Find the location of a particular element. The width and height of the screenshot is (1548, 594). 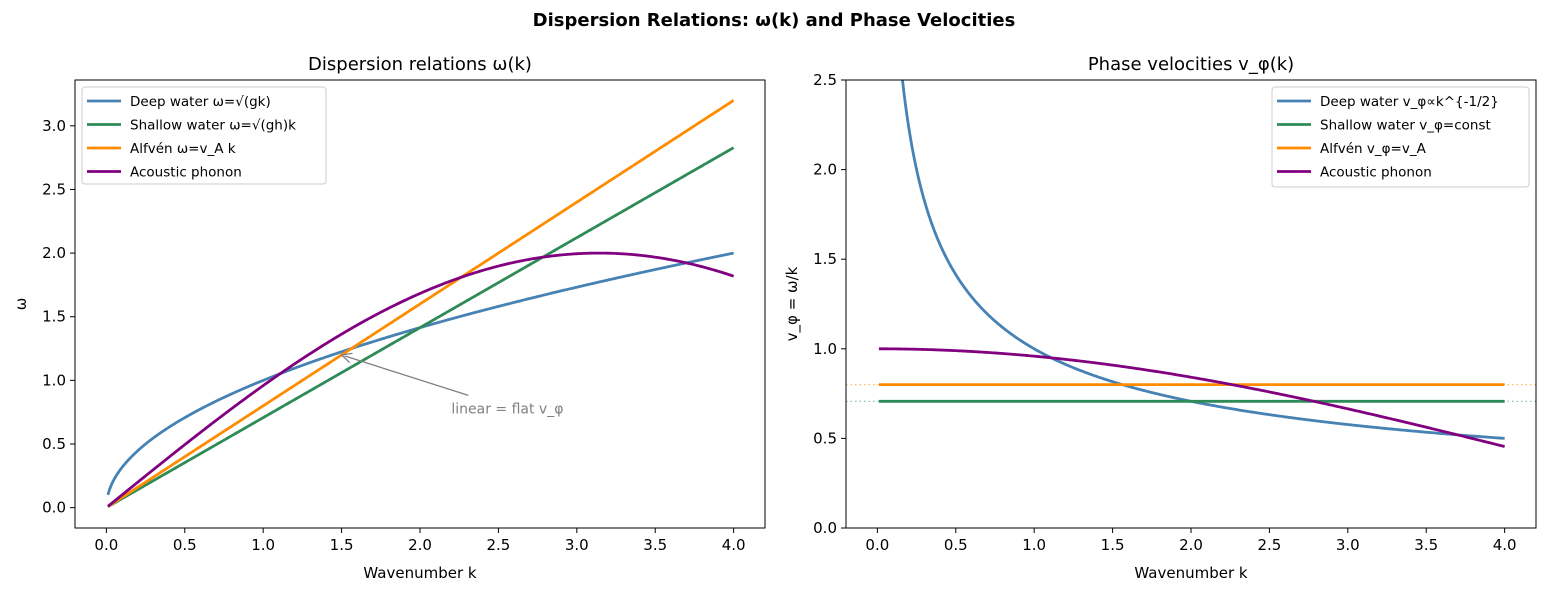

dispersion-y-tick-label: 3.0 is located at coordinates (54, 126).